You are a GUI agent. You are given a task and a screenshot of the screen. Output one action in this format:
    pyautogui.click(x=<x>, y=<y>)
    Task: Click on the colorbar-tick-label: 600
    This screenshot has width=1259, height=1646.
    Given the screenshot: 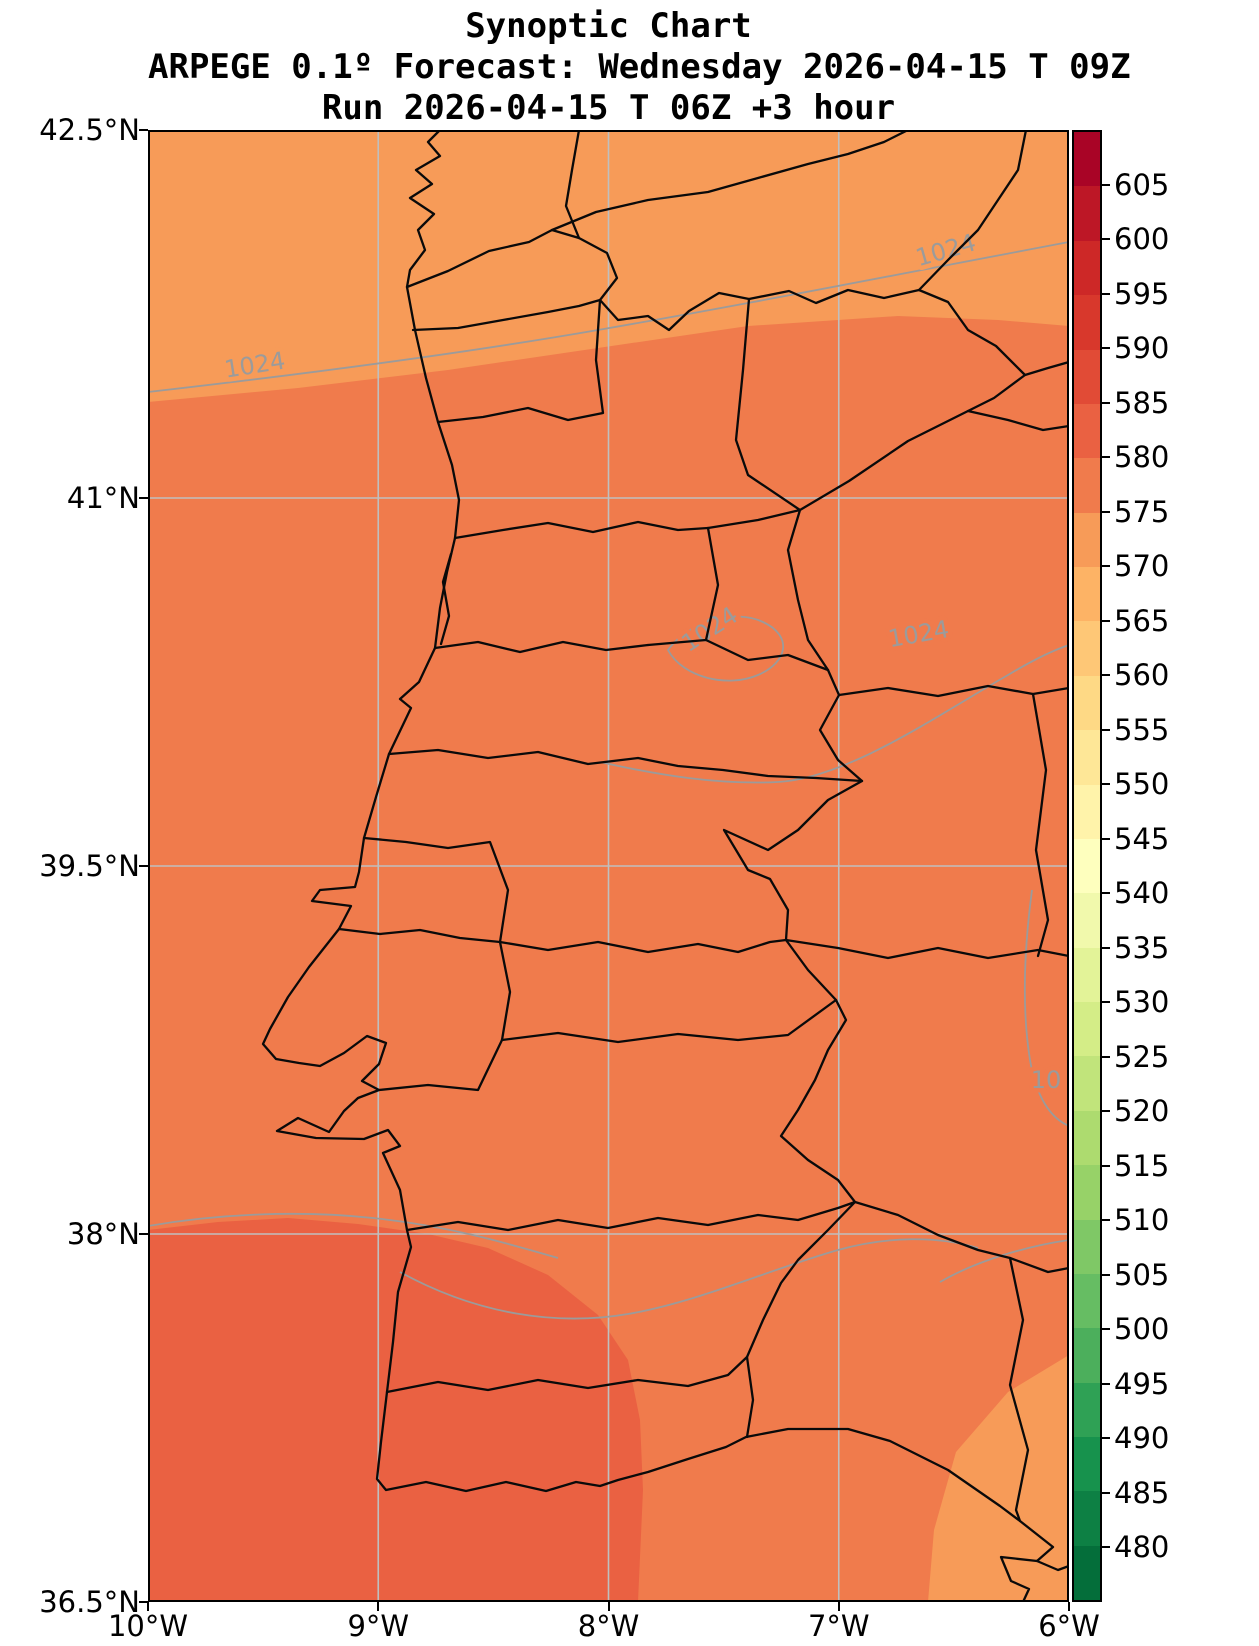 What is the action you would take?
    pyautogui.click(x=1142, y=239)
    